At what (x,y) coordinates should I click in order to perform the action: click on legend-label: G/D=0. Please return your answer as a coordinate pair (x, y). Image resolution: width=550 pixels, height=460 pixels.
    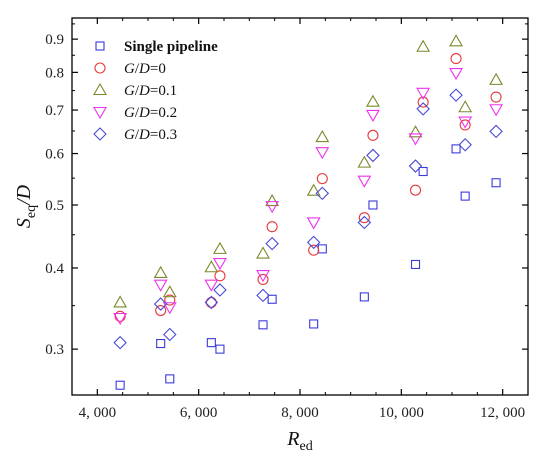
    Looking at the image, I should click on (145, 69).